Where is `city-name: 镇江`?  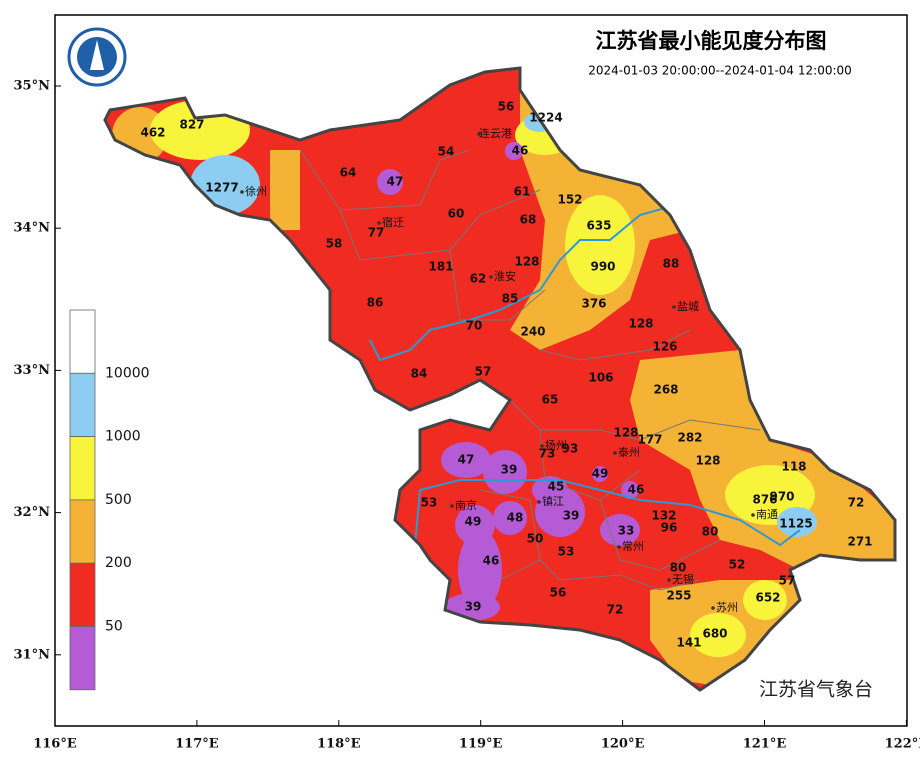 city-name: 镇江 is located at coordinates (553, 501).